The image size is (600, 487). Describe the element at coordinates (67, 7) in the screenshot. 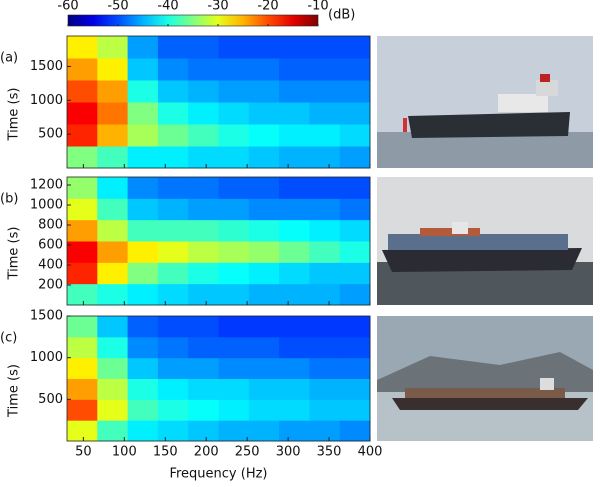

I see `colorbar-tick-label: -60` at that location.